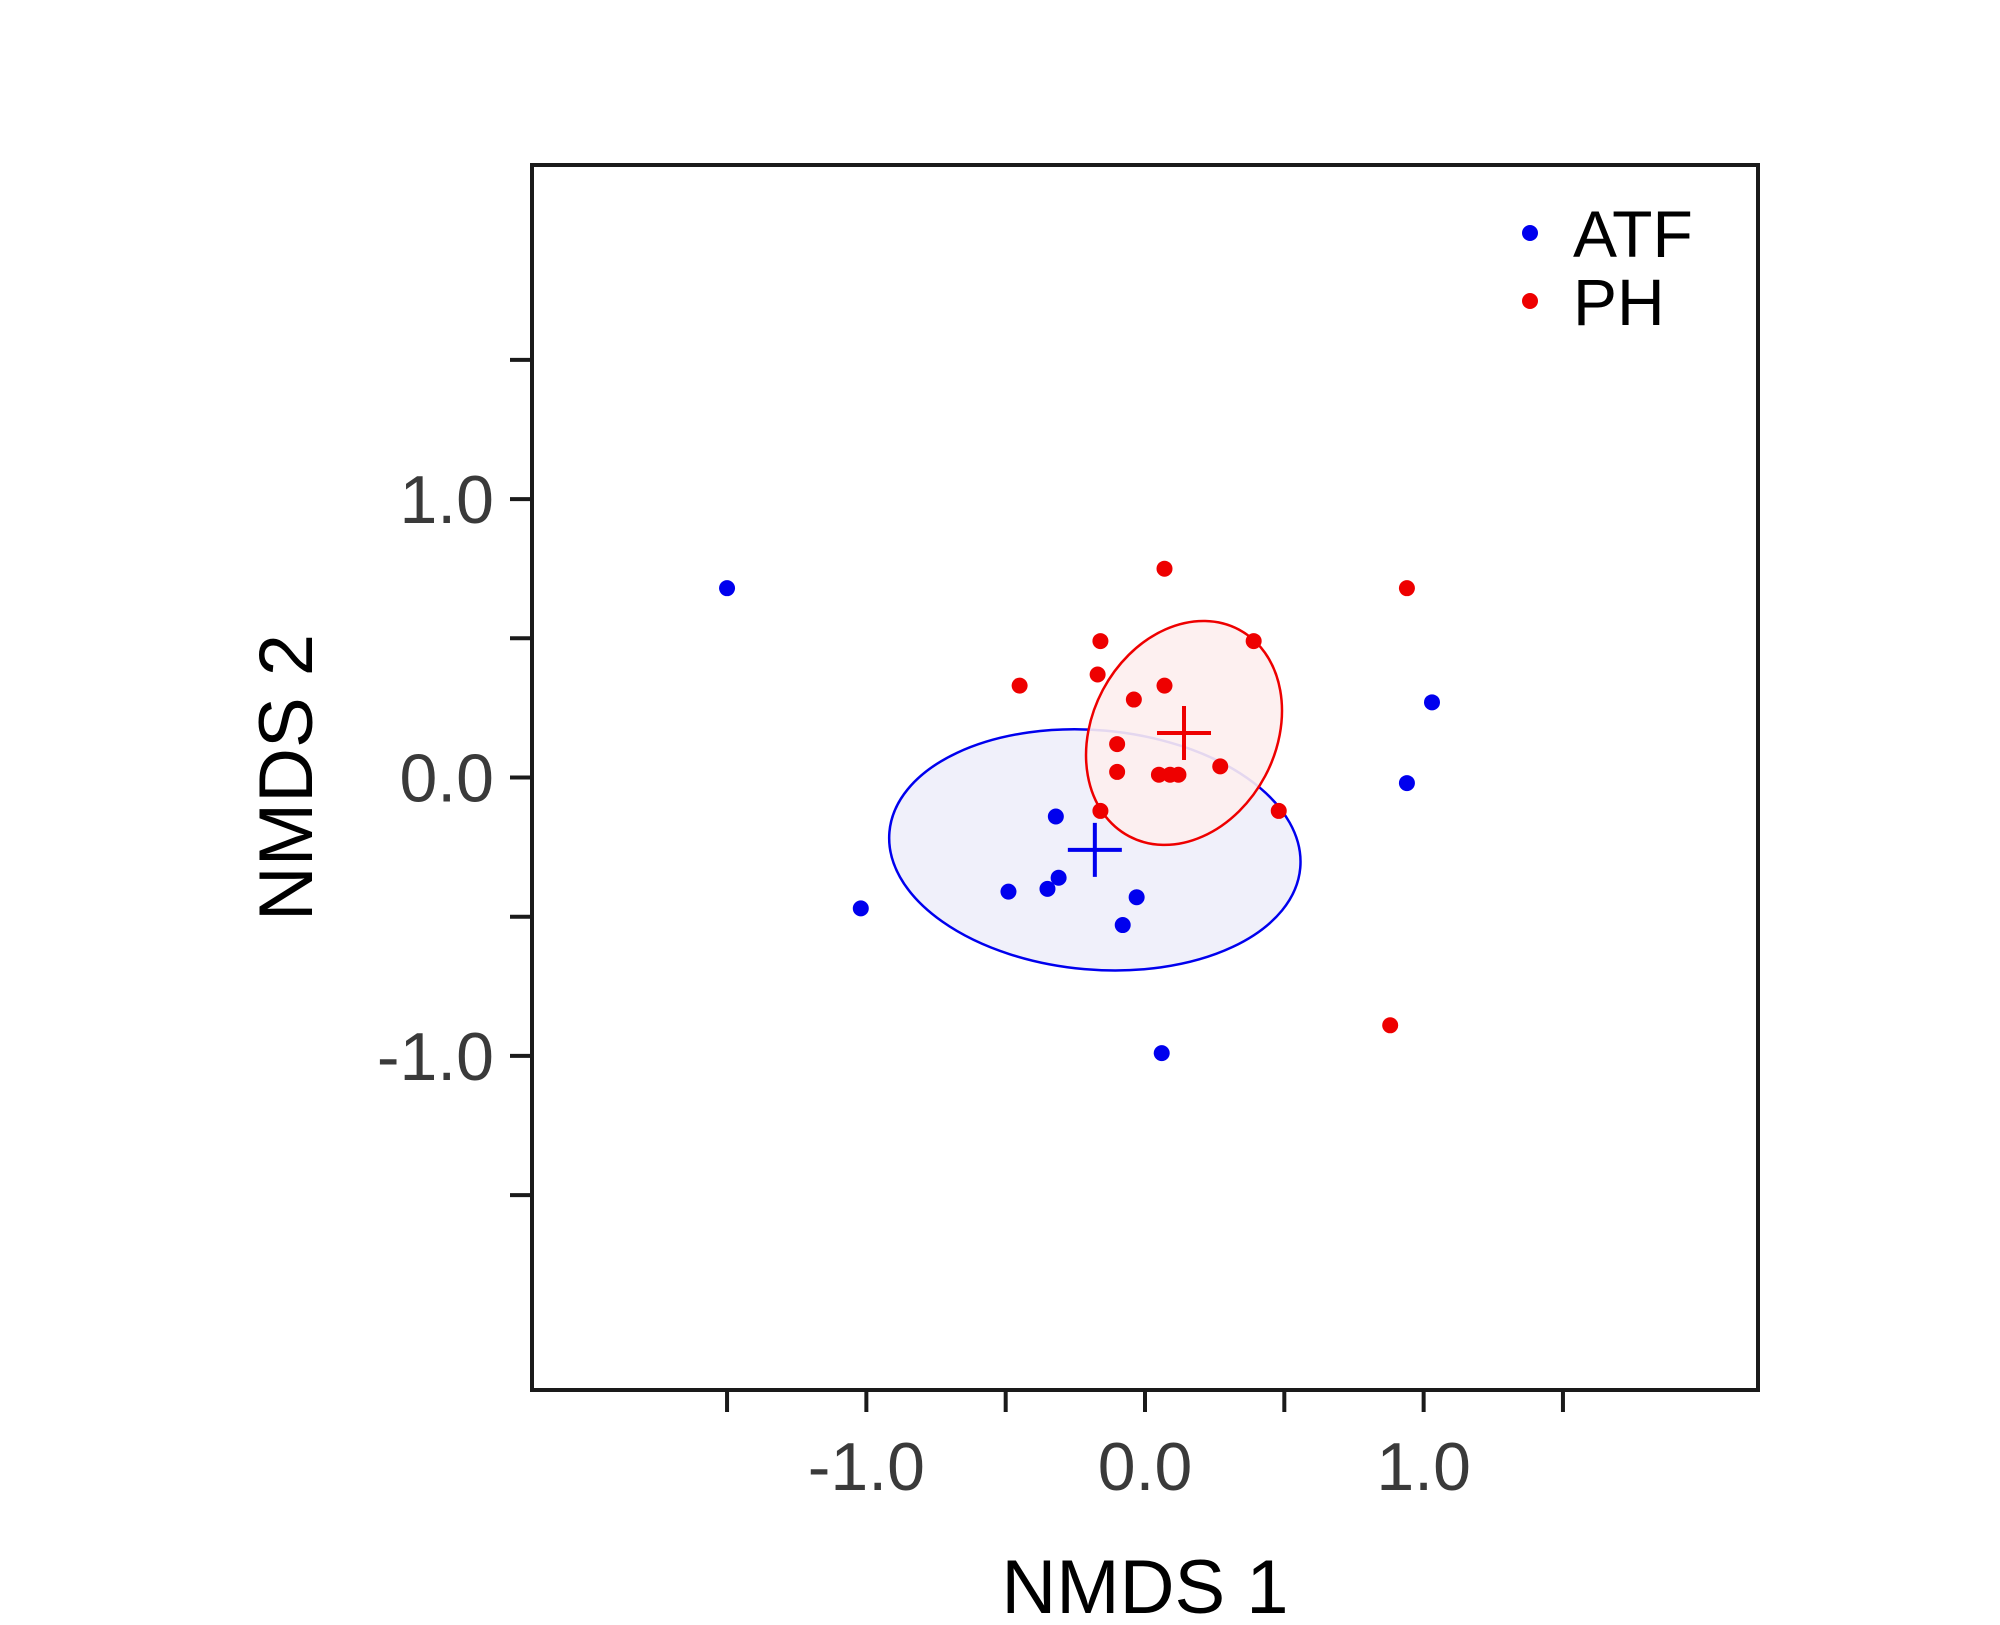 This screenshot has width=2000, height=1625. What do you see at coordinates (1139, 791) in the screenshot?
I see `centroid-layer` at bounding box center [1139, 791].